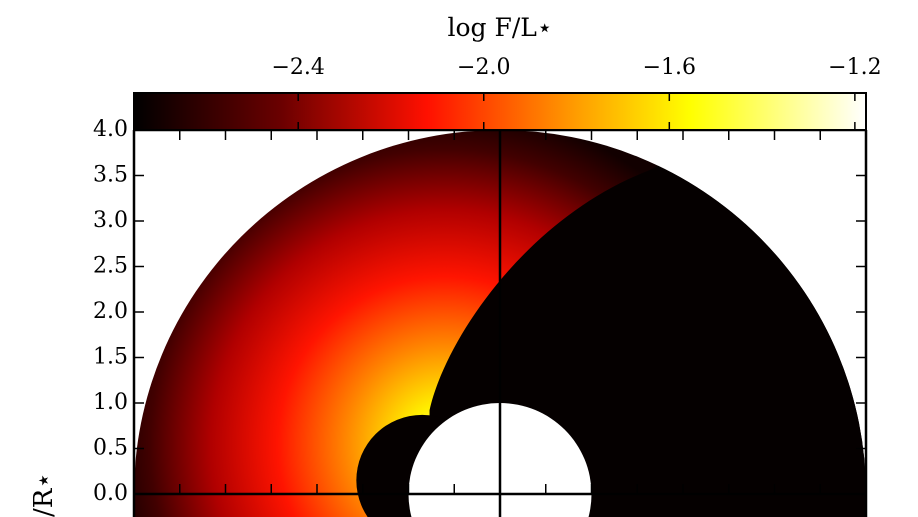  Describe the element at coordinates (110, 493) in the screenshot. I see `y-tick-label: 0.0` at that location.